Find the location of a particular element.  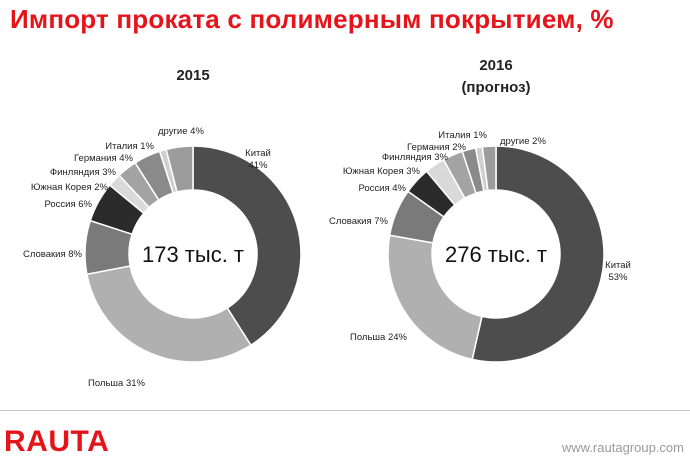

slice-label-4: Россия 6% is located at coordinates (68, 204).